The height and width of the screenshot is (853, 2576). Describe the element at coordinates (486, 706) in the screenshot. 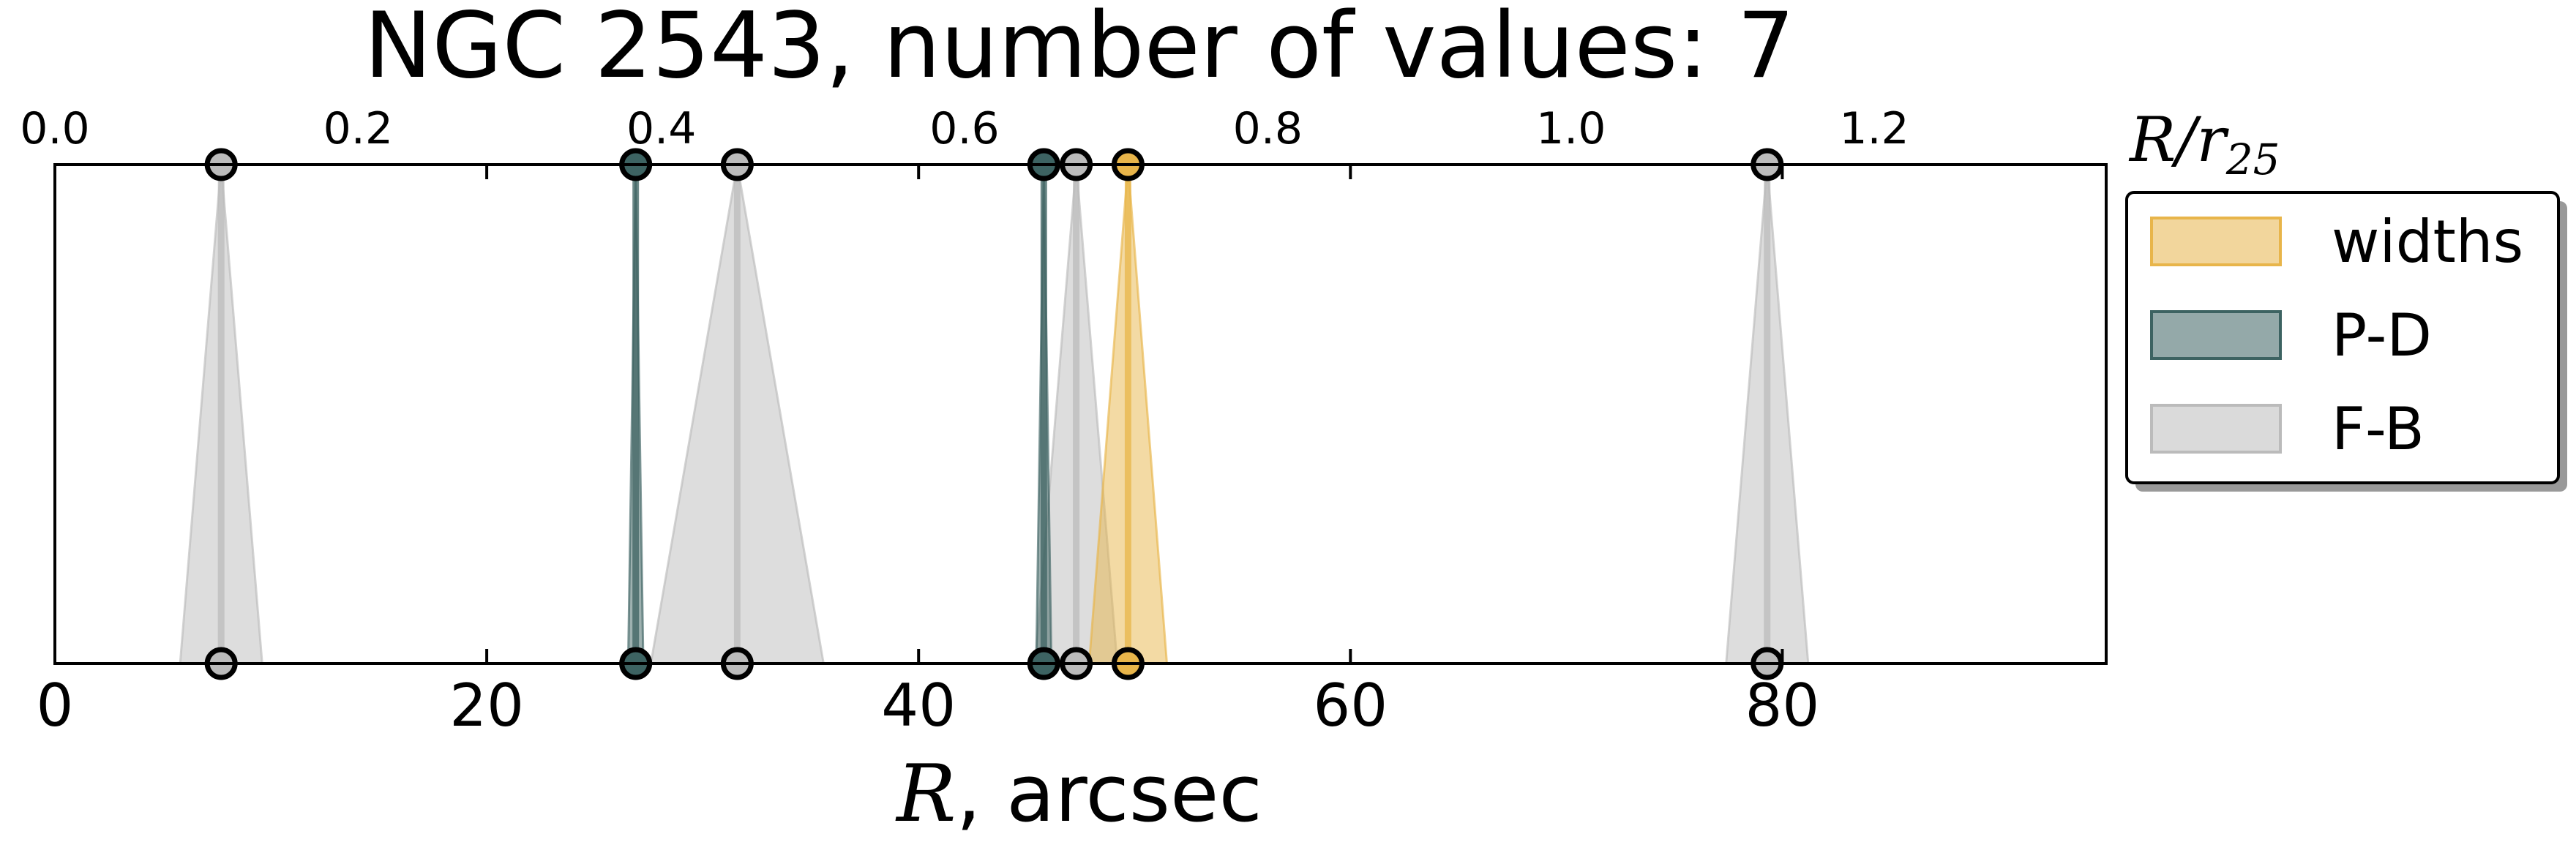

I see `bottom-tick-label: 20` at that location.